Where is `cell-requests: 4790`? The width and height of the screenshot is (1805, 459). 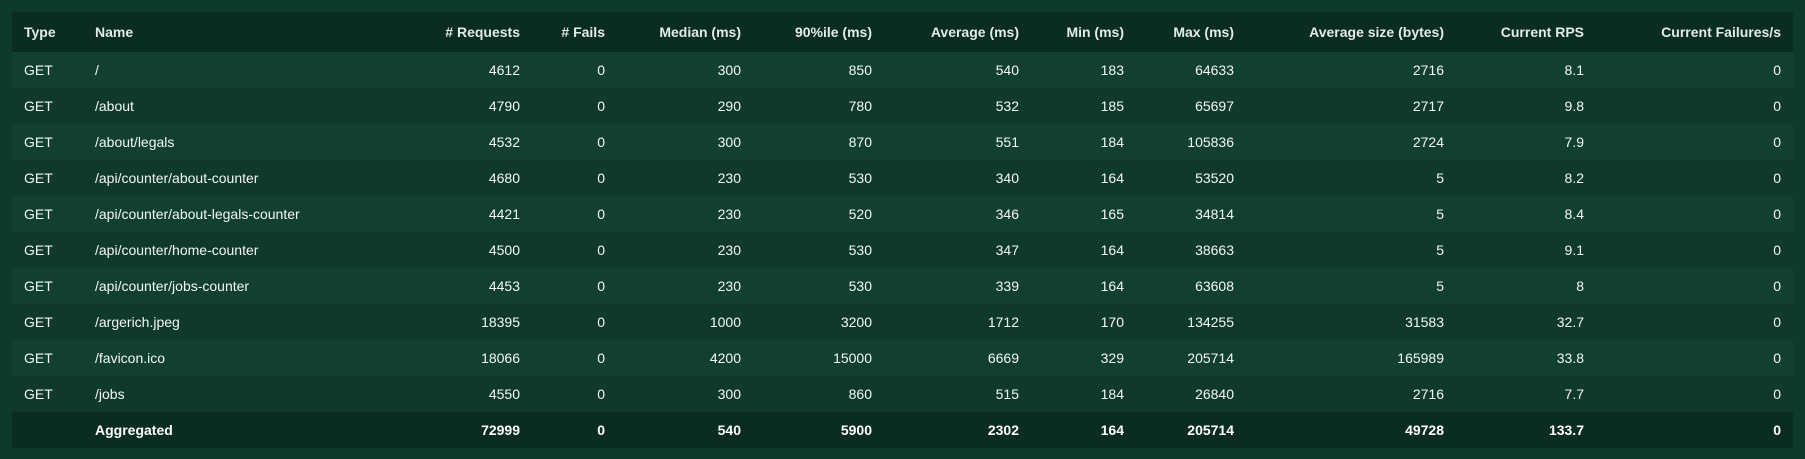
cell-requests: 4790 is located at coordinates (453, 106).